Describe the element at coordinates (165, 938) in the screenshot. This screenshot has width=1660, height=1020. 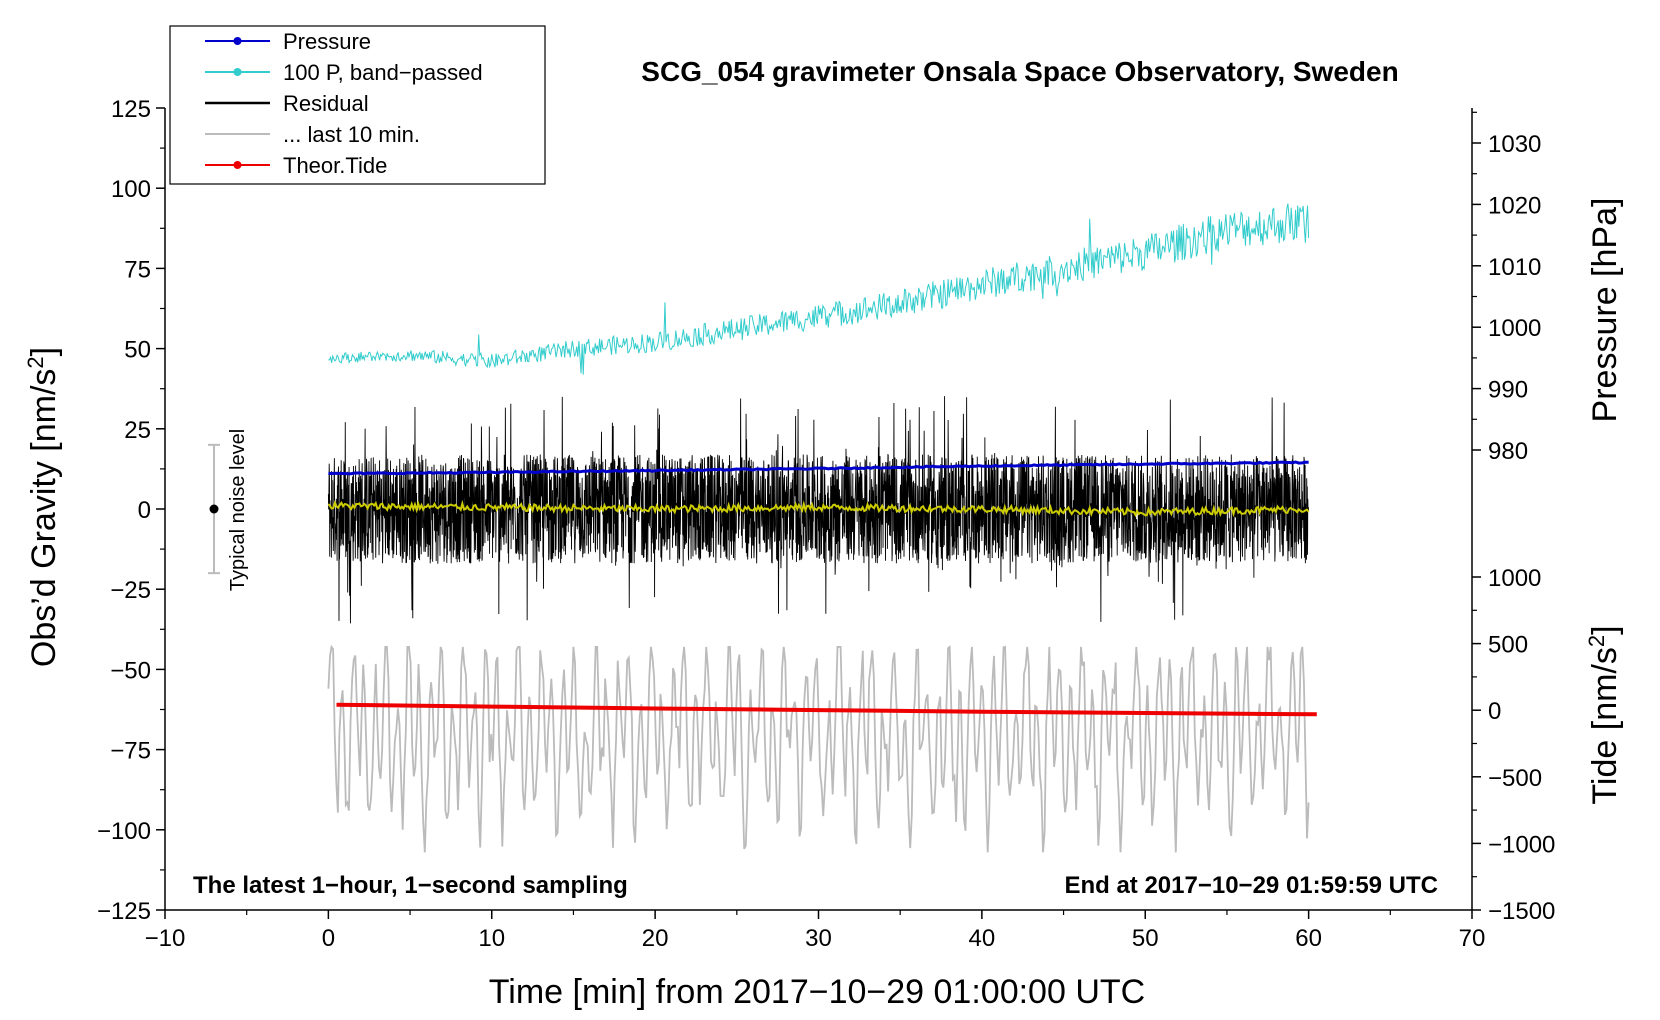
I see `x-tick-label: −10` at that location.